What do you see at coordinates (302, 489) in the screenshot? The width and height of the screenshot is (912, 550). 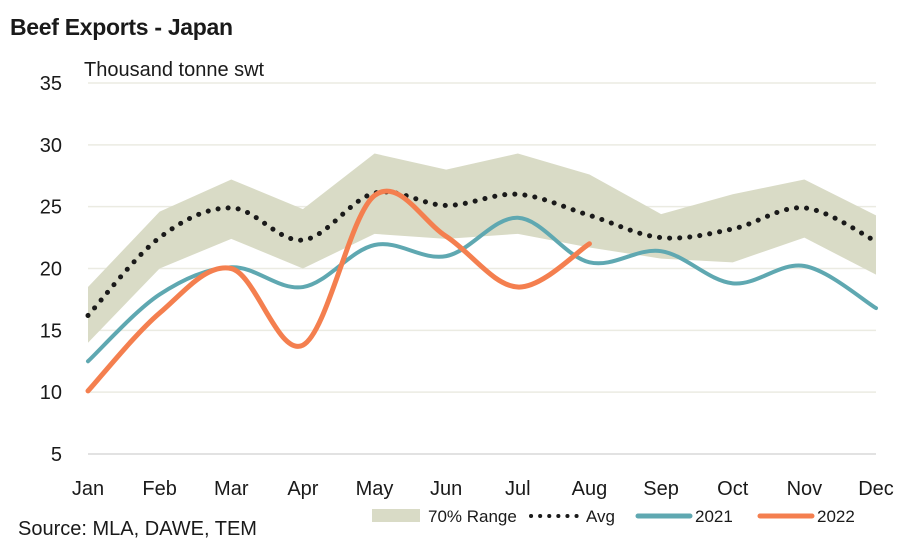 I see `x-tick-label: Apr` at bounding box center [302, 489].